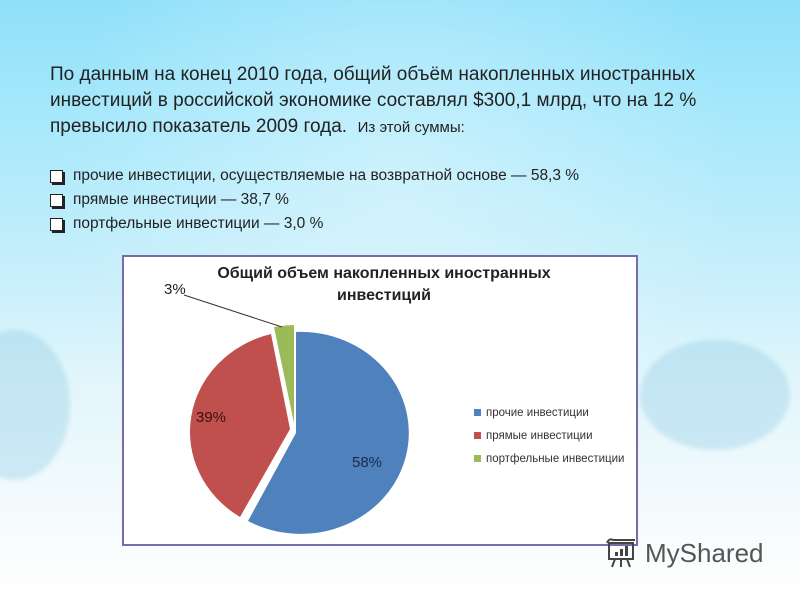  I want to click on label-39: 39%, so click(211, 417).